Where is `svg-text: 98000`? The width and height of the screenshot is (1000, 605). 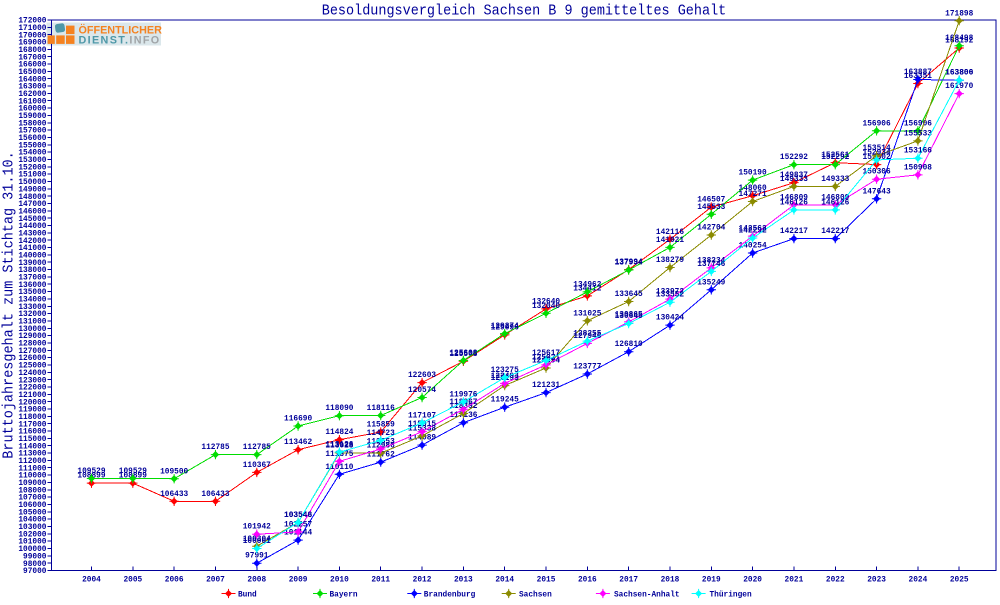
svg-text: 98000 is located at coordinates (35, 564).